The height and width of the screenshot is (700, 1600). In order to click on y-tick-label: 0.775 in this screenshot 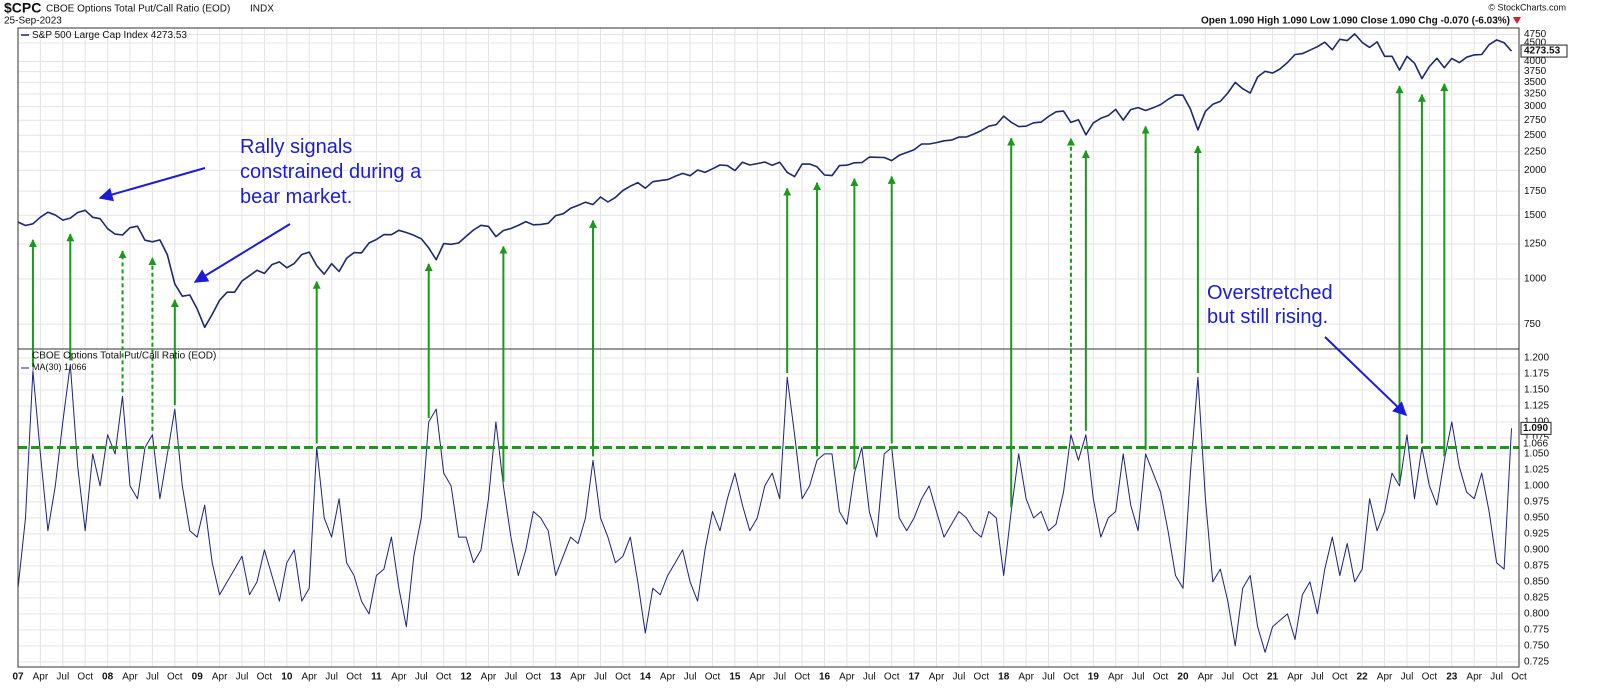, I will do `click(1536, 630)`.